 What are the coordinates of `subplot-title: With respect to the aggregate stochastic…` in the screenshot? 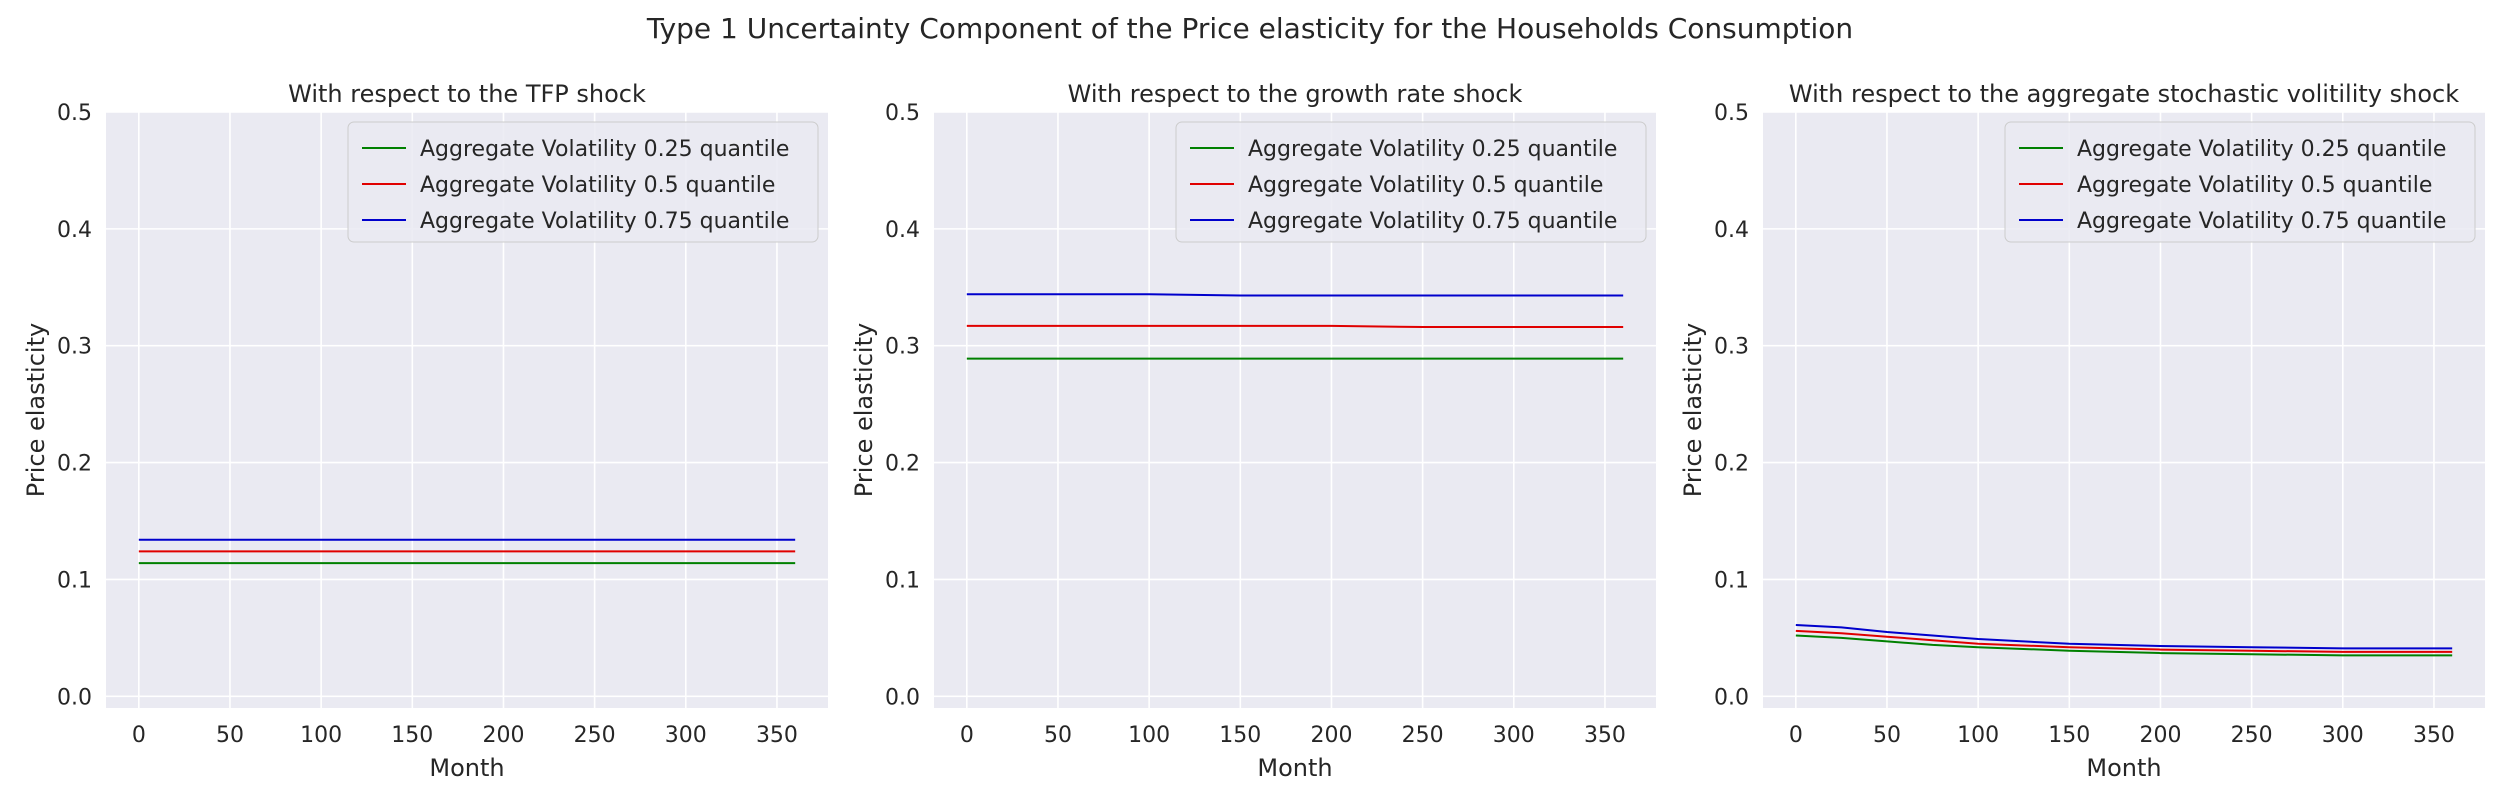 It's located at (2124, 94).